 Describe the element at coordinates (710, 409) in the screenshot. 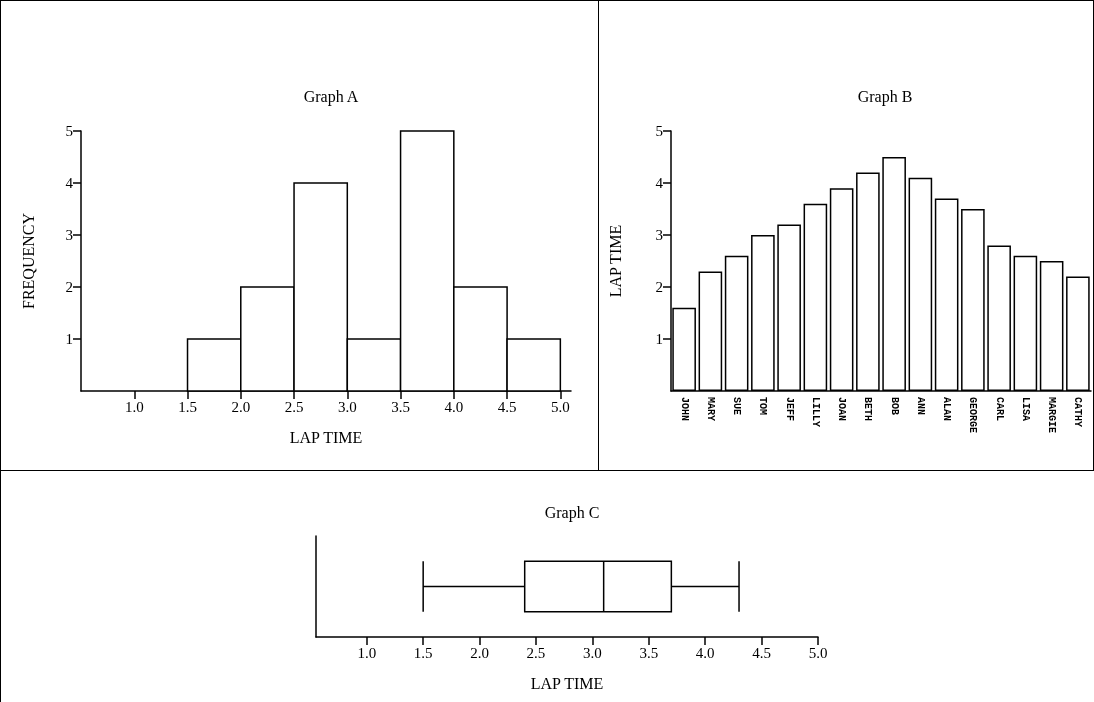

I see `x-tick-label: MARY` at that location.